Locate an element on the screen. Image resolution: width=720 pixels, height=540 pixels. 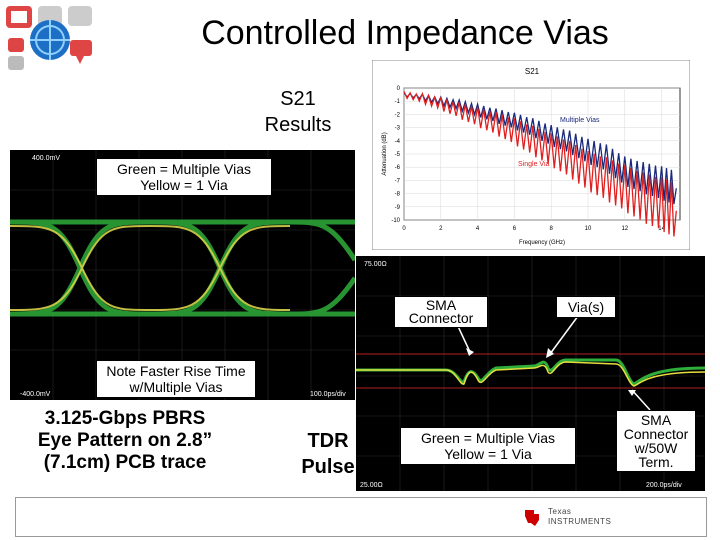
rise-time-note-line1: Note Faster Rise Time is located at coordinates (176, 371).